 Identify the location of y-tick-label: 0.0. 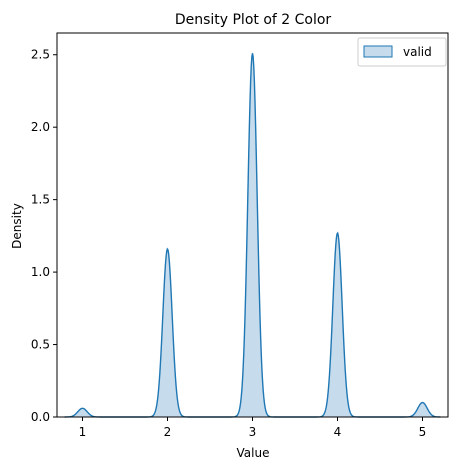
(40, 417).